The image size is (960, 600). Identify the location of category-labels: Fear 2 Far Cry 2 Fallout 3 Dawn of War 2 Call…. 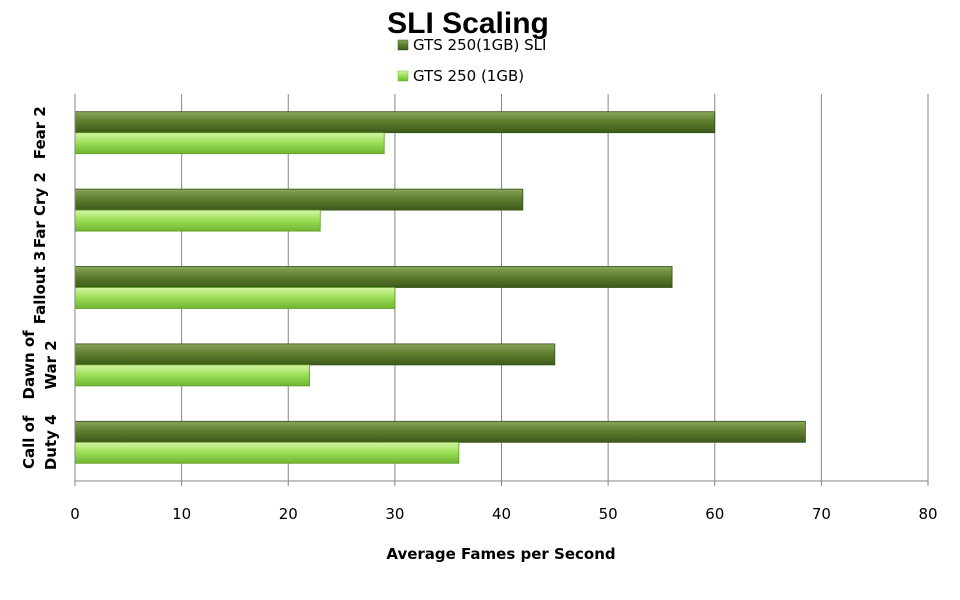
(40, 288).